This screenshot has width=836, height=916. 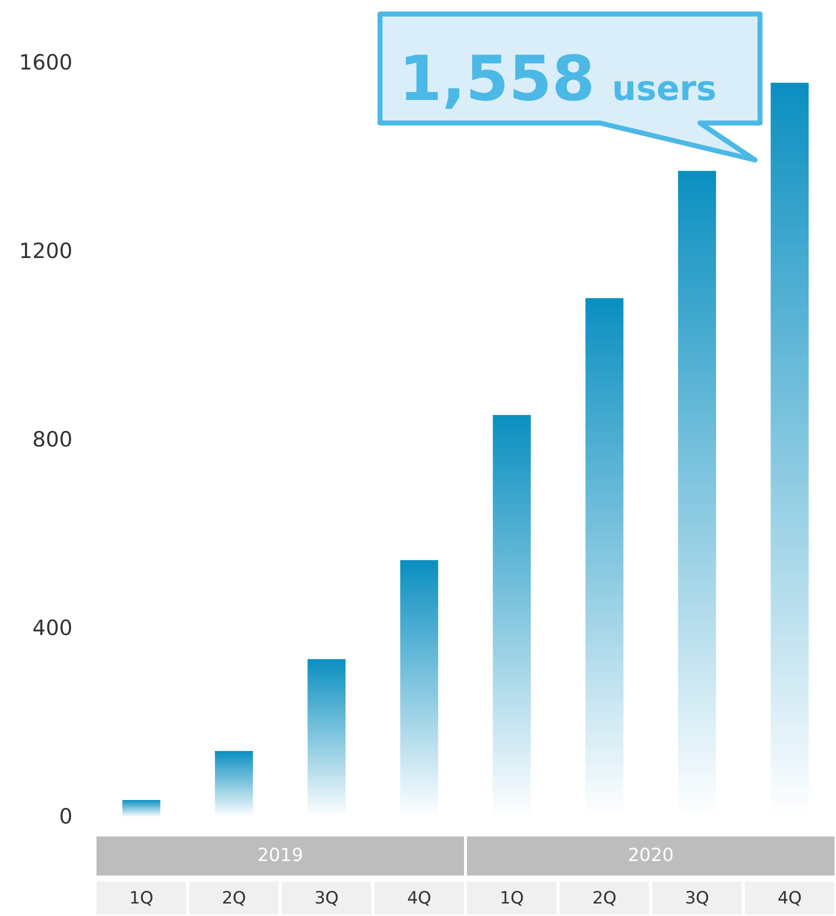 I want to click on y-tick-label: 800, so click(x=52, y=440).